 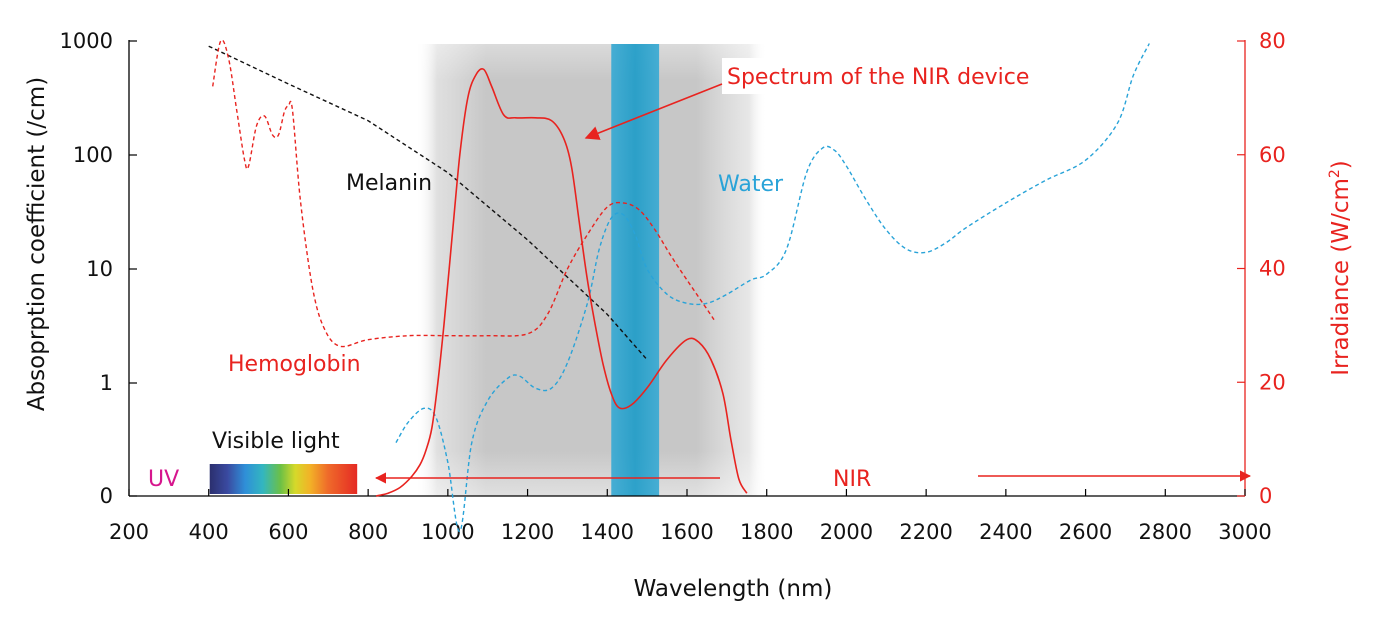 What do you see at coordinates (846, 532) in the screenshot?
I see `x-tick-label: 2000` at bounding box center [846, 532].